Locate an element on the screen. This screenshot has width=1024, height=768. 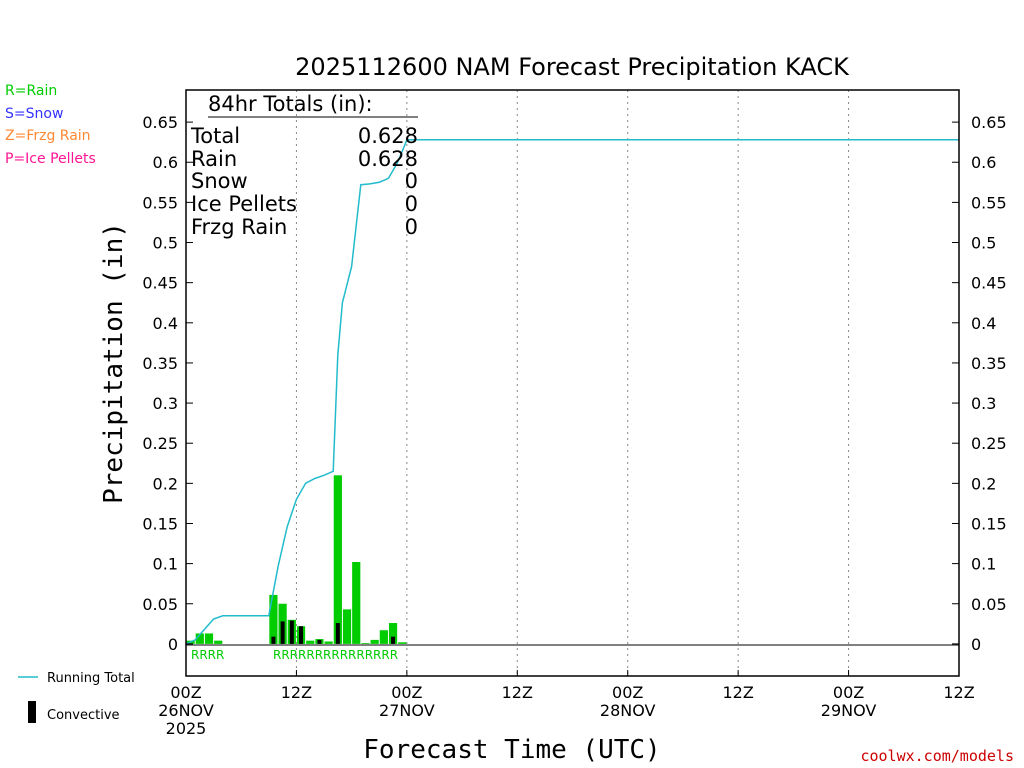
x-tick-label: 26NOV is located at coordinates (186, 710).